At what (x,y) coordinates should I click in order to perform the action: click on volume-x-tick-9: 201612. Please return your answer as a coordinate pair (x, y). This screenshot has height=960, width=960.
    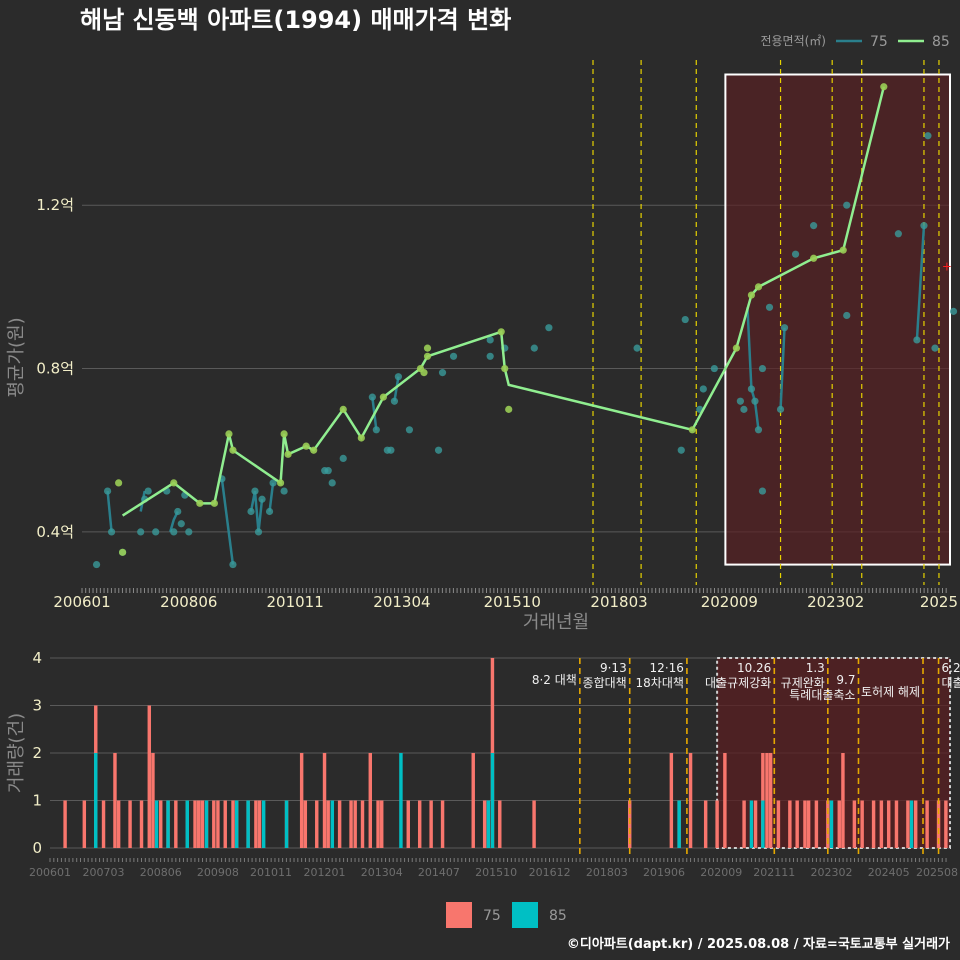
    Looking at the image, I should click on (550, 872).